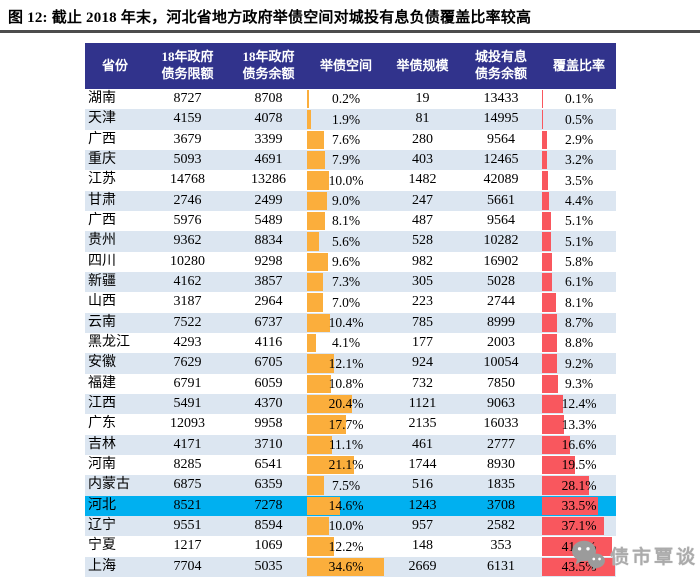 This screenshot has height=577, width=700. I want to click on cell-province: 湖南, so click(102, 99).